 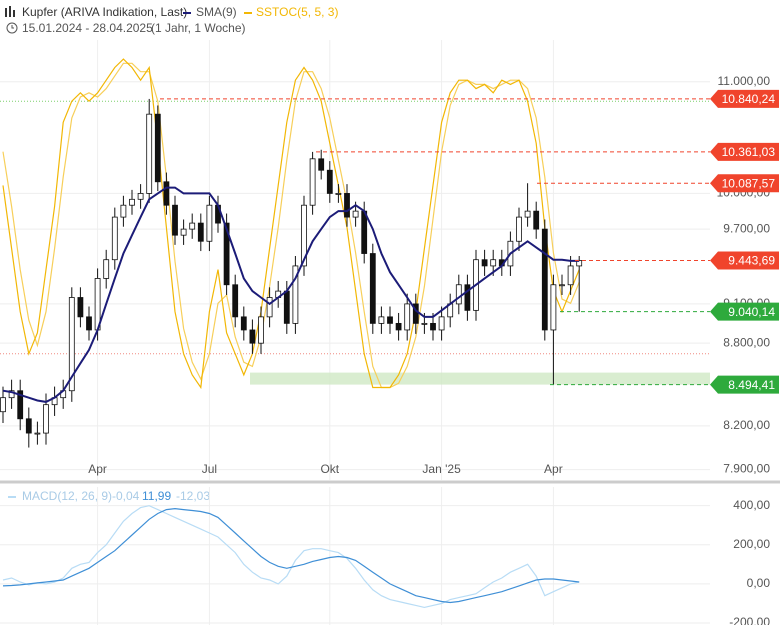 I want to click on y-tick-label: 200,00, so click(x=751, y=544).